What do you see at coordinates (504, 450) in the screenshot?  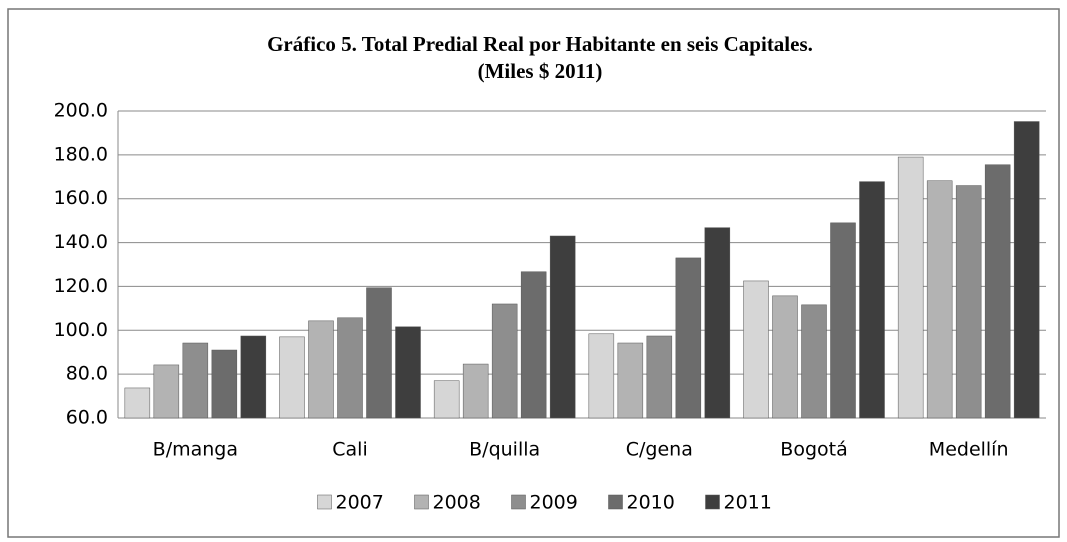 I see `x-tick-label: B/quilla` at bounding box center [504, 450].